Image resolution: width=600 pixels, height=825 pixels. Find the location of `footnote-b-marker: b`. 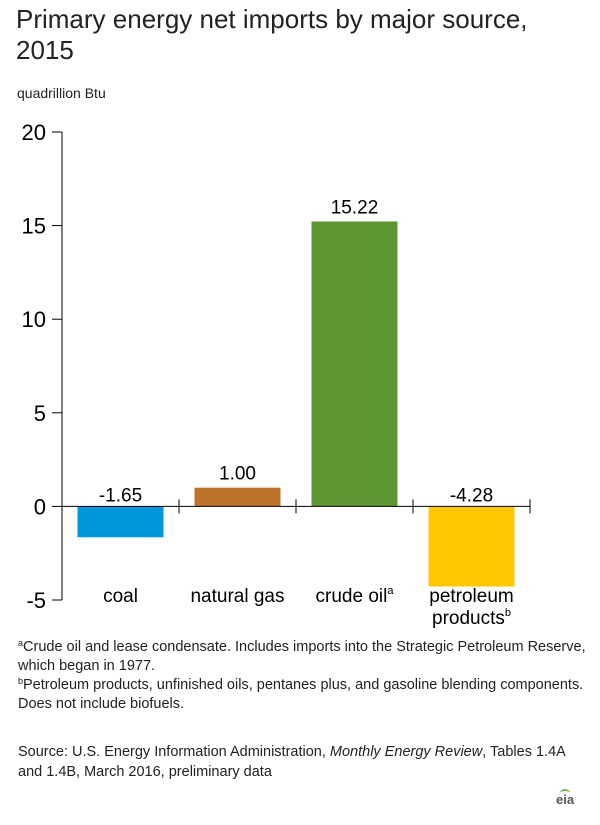

footnote-b-marker: b is located at coordinates (21, 681).